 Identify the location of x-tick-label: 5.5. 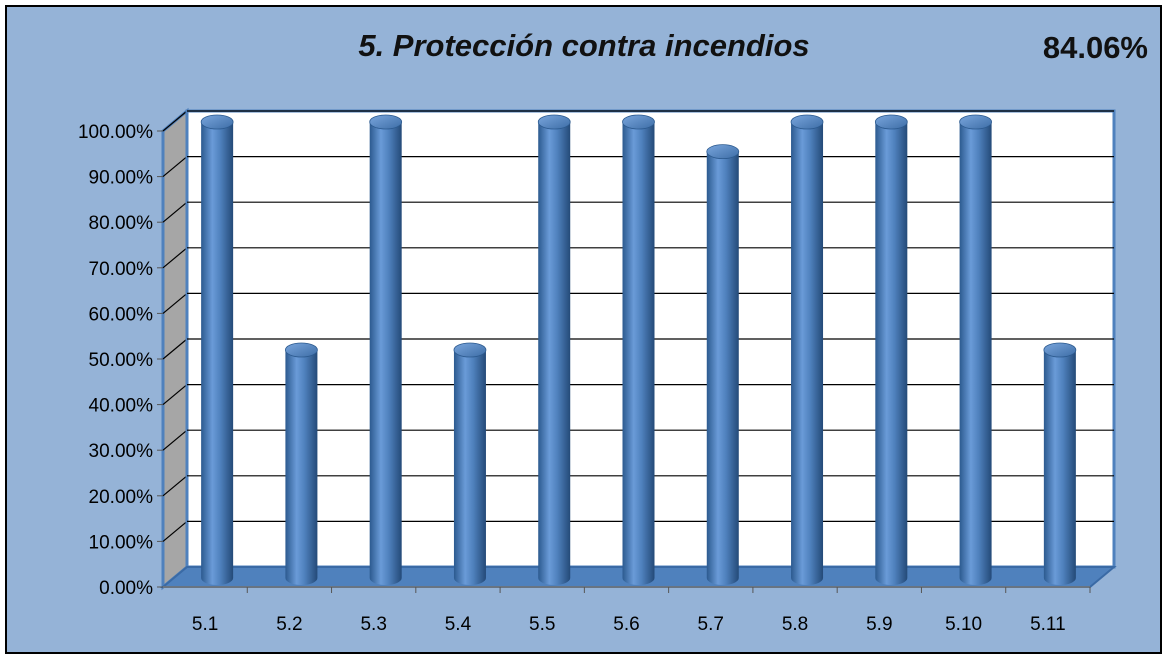
(542, 624).